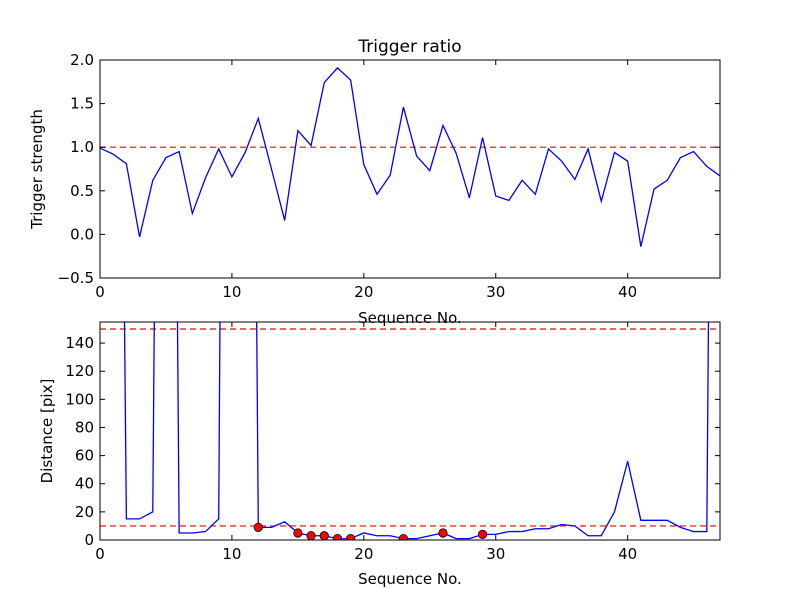  What do you see at coordinates (37, 169) in the screenshot?
I see `y-axis-label: Trigger strength` at bounding box center [37, 169].